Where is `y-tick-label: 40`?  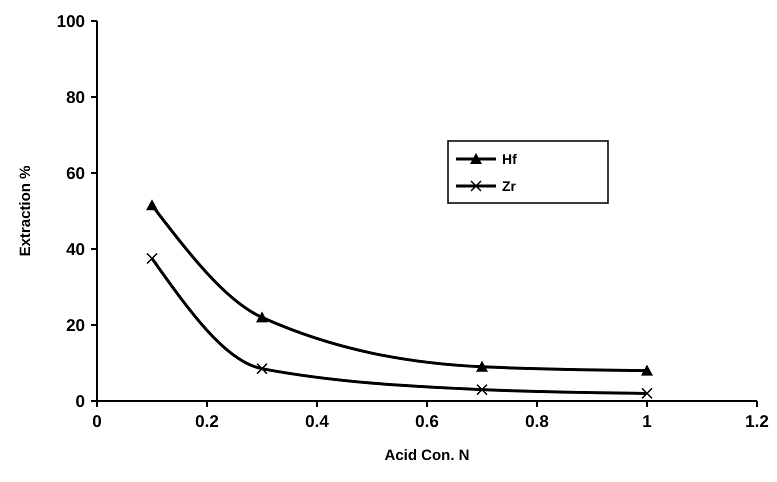
y-tick-label: 40 is located at coordinates (75, 249).